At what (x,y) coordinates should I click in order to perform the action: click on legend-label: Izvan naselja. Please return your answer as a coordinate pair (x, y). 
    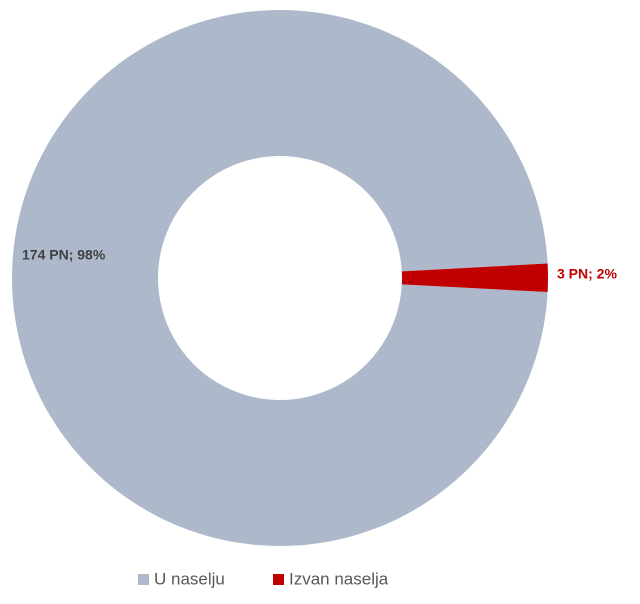
    Looking at the image, I should click on (339, 578).